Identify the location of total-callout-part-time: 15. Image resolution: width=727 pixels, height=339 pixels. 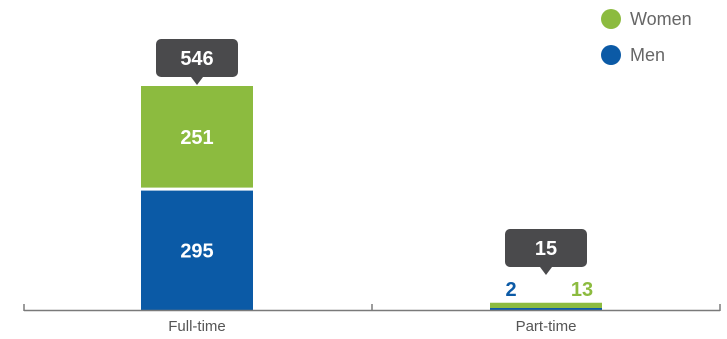
(546, 252).